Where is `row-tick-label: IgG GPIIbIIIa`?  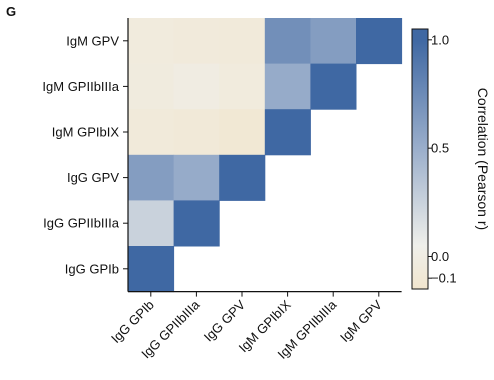
row-tick-label: IgG GPIIbIIIa is located at coordinates (81, 223).